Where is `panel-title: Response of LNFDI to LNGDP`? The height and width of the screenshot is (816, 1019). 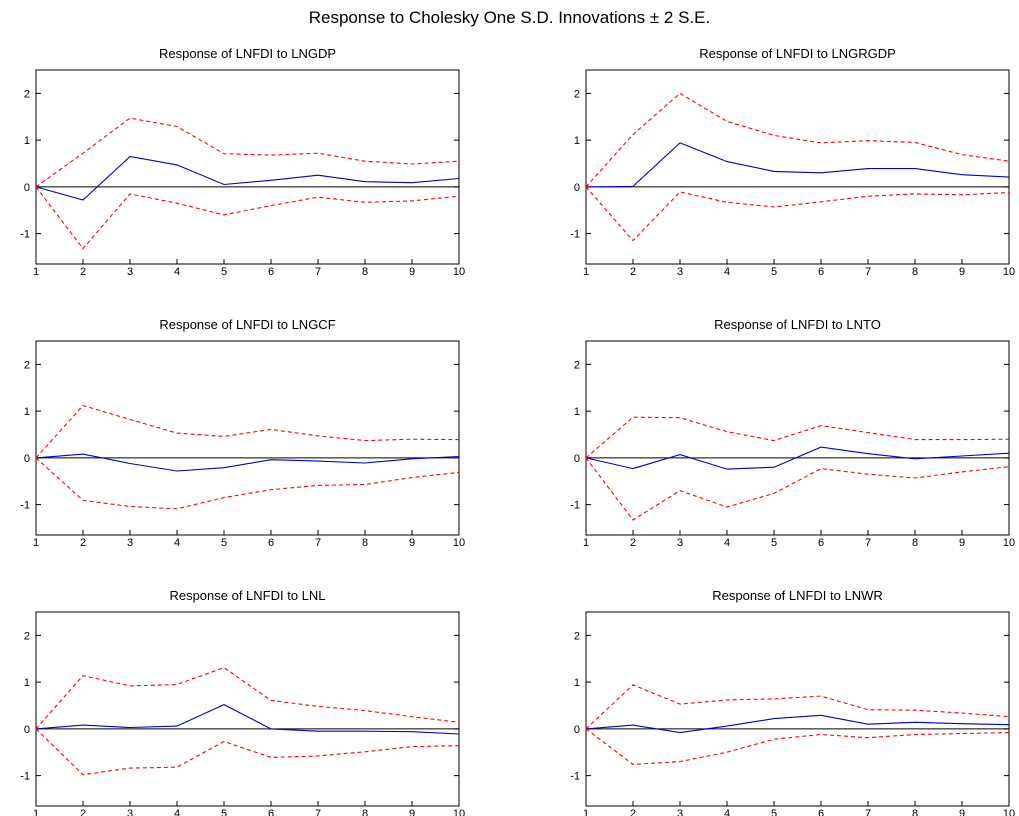 panel-title: Response of LNFDI to LNGDP is located at coordinates (247, 53).